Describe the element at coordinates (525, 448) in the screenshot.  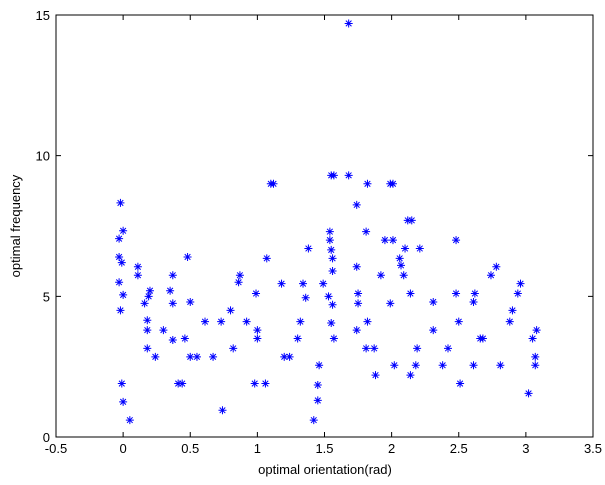
I see `x-tick-label: 3` at that location.